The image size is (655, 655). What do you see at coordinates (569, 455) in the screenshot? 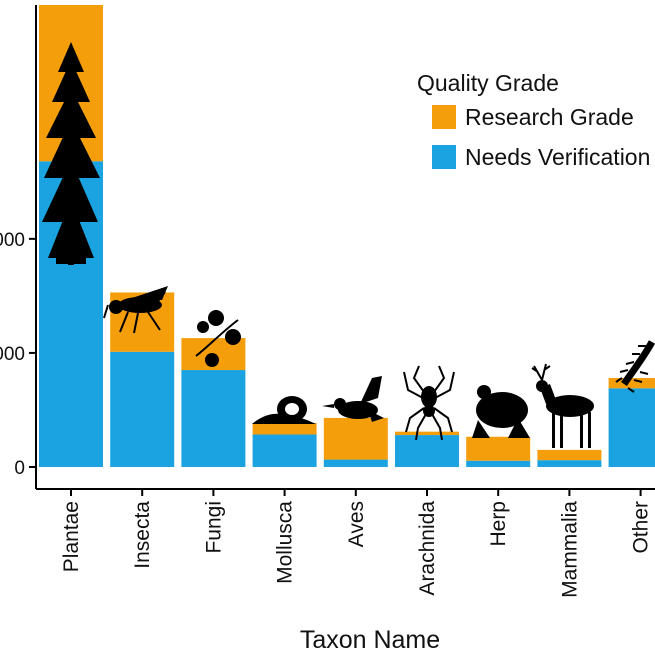
I see `bar-mammalia-research-grade` at bounding box center [569, 455].